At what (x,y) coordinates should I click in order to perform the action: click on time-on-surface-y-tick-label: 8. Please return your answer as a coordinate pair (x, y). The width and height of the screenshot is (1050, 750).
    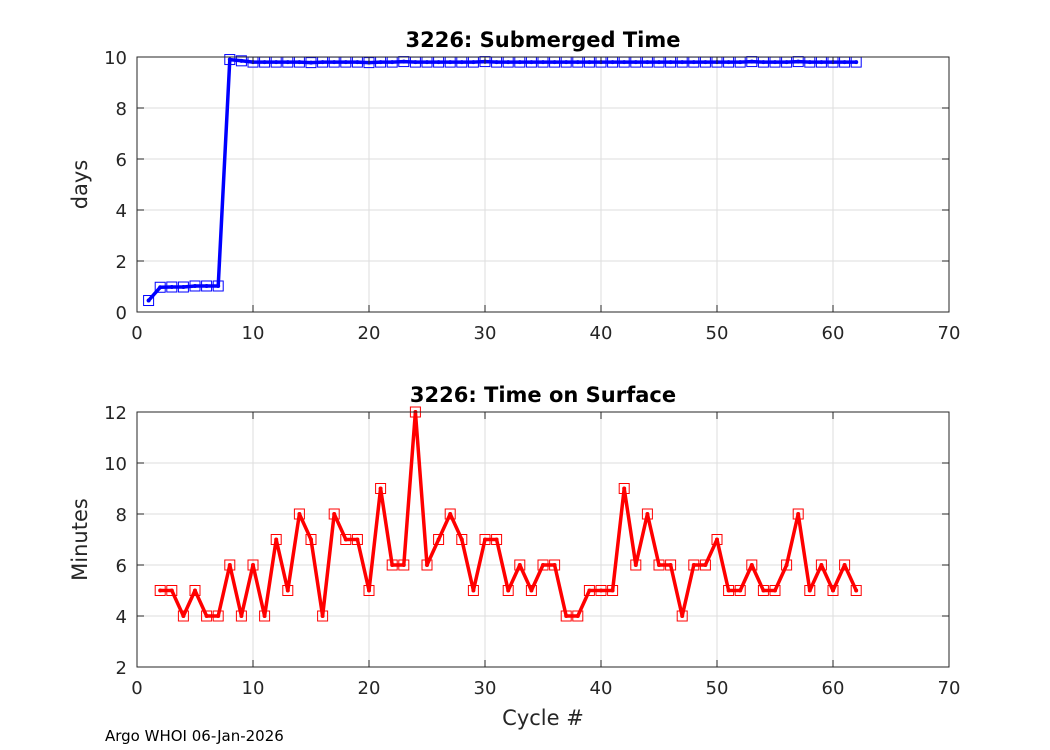
    Looking at the image, I should click on (121, 515).